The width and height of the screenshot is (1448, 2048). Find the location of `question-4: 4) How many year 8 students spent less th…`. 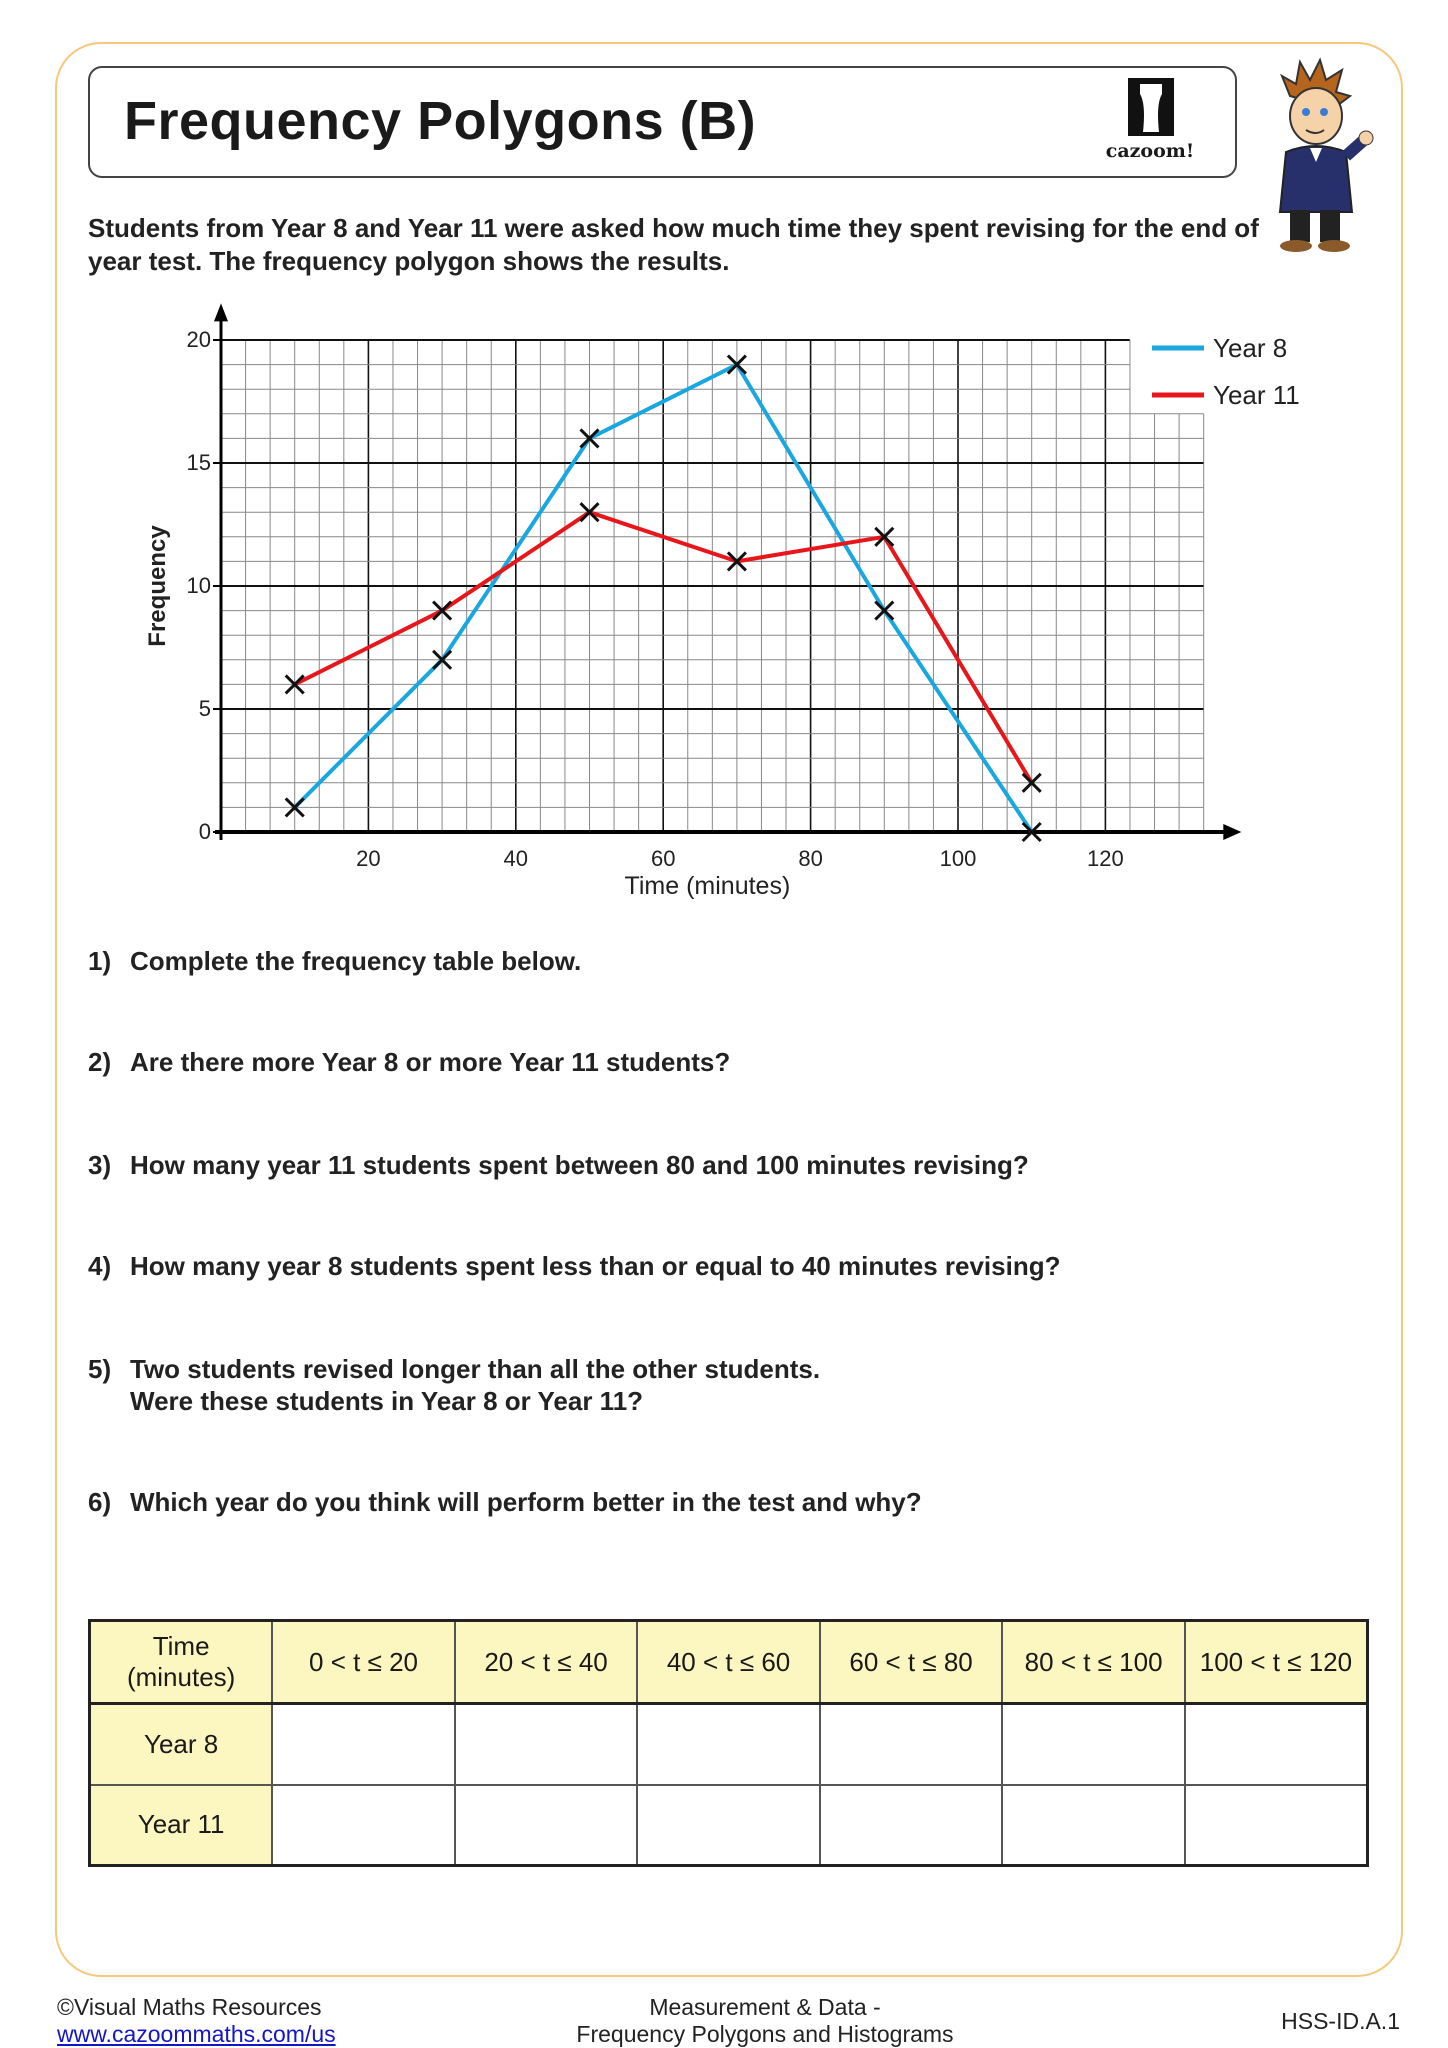

question-4: 4) How many year 8 students spent less th… is located at coordinates (574, 1266).